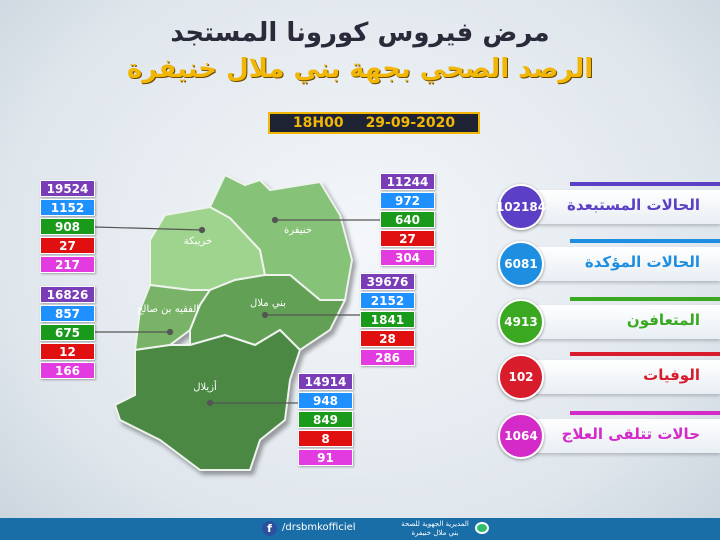 The height and width of the screenshot is (540, 720). Describe the element at coordinates (298, 230) in the screenshot. I see `label-khenifra: خنيفرة` at that location.